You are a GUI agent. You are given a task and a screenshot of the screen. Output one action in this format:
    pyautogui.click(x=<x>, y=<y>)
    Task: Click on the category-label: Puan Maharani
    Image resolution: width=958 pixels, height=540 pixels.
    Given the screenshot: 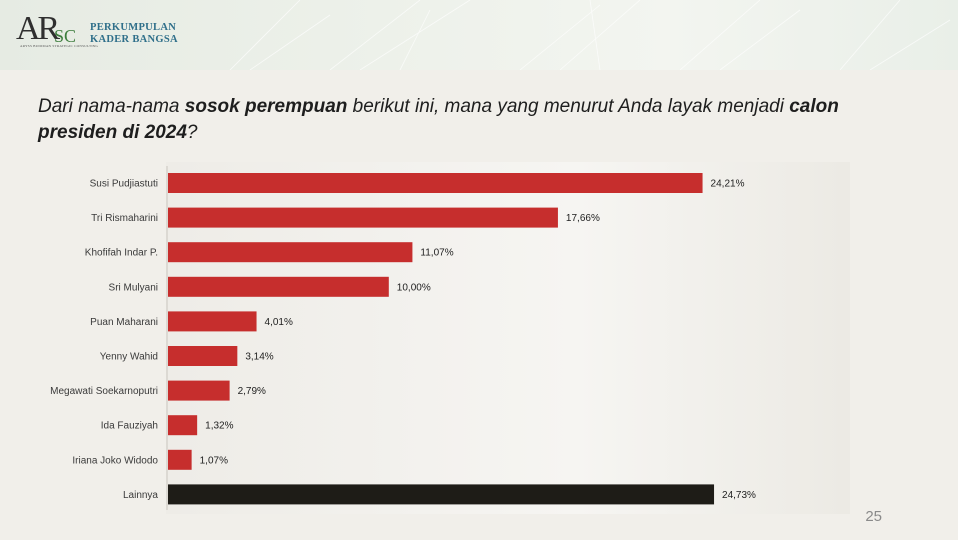 What is the action you would take?
    pyautogui.click(x=124, y=322)
    